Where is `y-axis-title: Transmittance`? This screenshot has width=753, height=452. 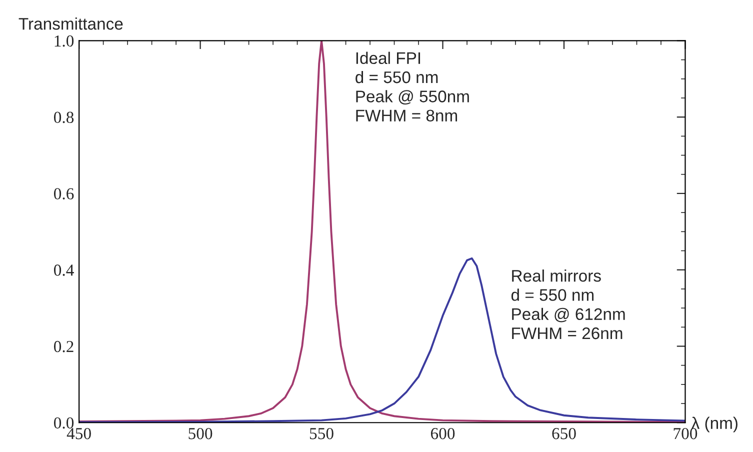 y-axis-title: Transmittance is located at coordinates (70, 24).